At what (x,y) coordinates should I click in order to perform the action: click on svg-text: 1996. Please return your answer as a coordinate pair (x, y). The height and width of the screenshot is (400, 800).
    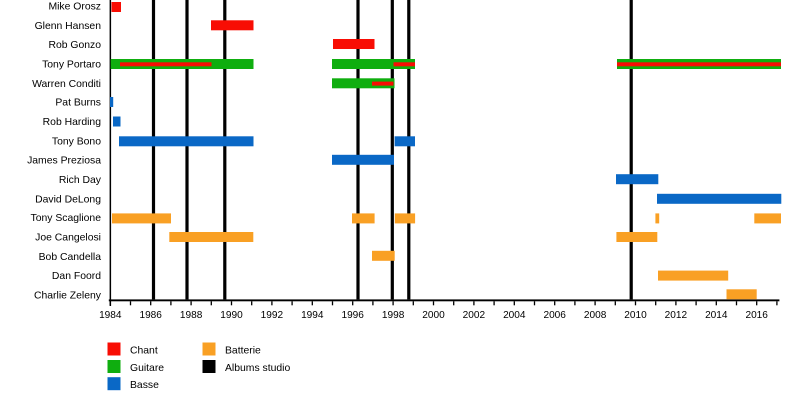
    Looking at the image, I should click on (352, 315).